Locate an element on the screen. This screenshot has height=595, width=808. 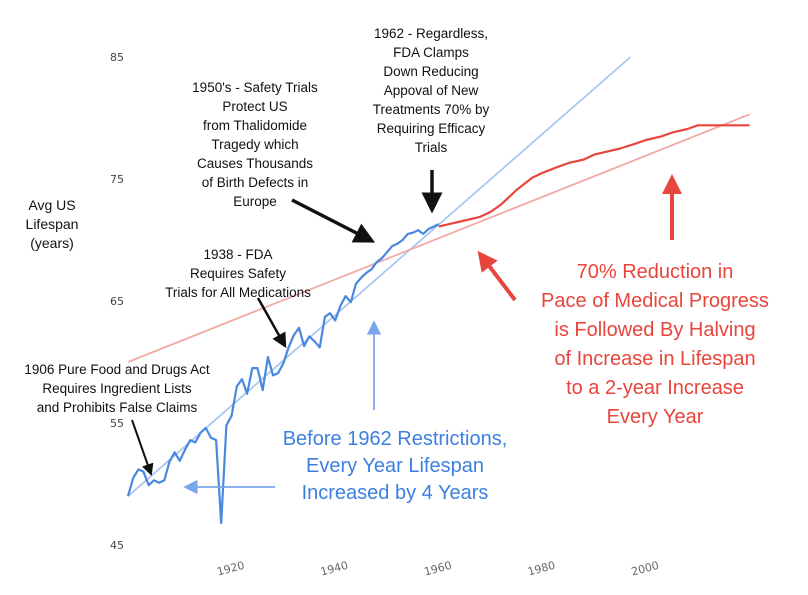
annotation-line: 1950's - Safety Trials is located at coordinates (255, 87).